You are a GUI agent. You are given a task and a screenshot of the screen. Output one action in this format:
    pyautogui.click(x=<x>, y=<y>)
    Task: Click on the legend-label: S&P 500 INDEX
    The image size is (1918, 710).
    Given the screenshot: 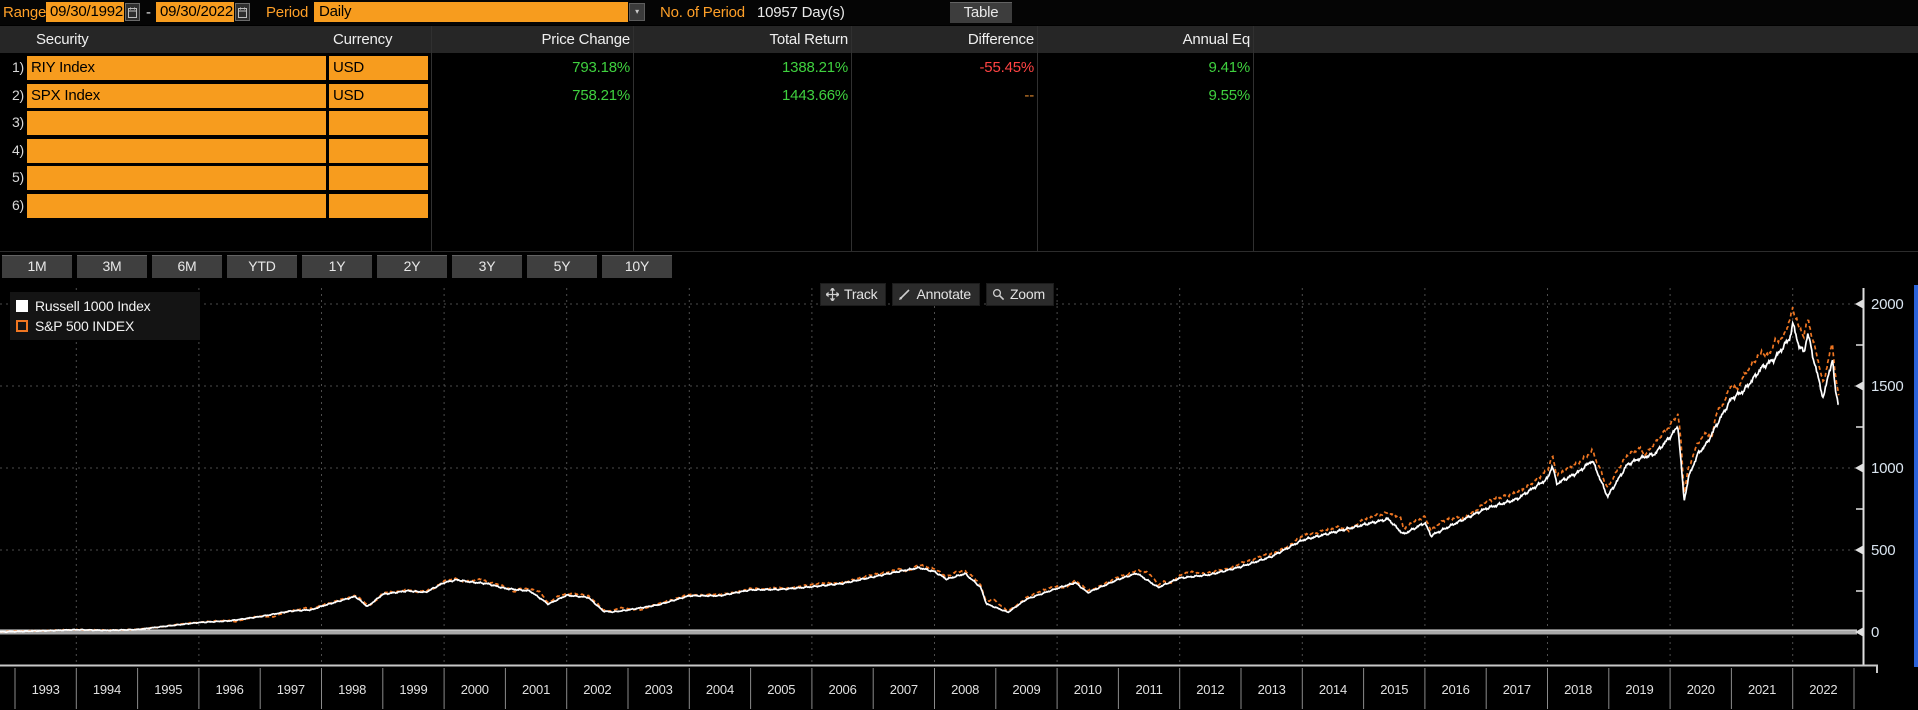 What is the action you would take?
    pyautogui.click(x=85, y=326)
    